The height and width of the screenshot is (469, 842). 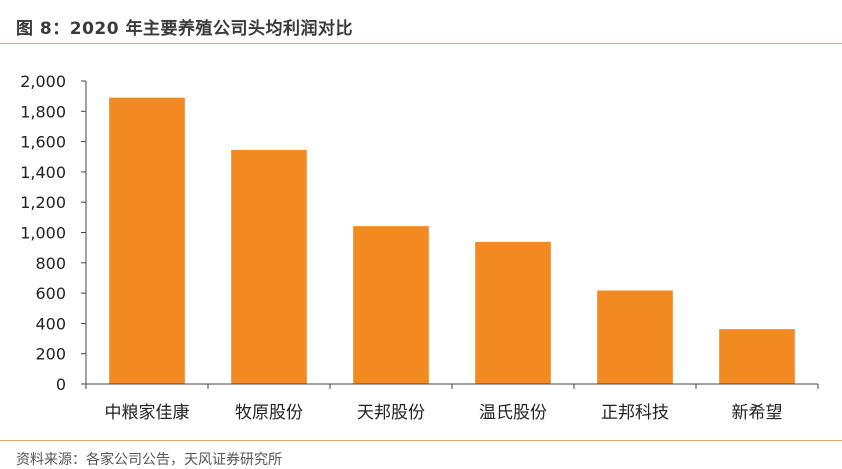 I want to click on source-divider, so click(x=421, y=440).